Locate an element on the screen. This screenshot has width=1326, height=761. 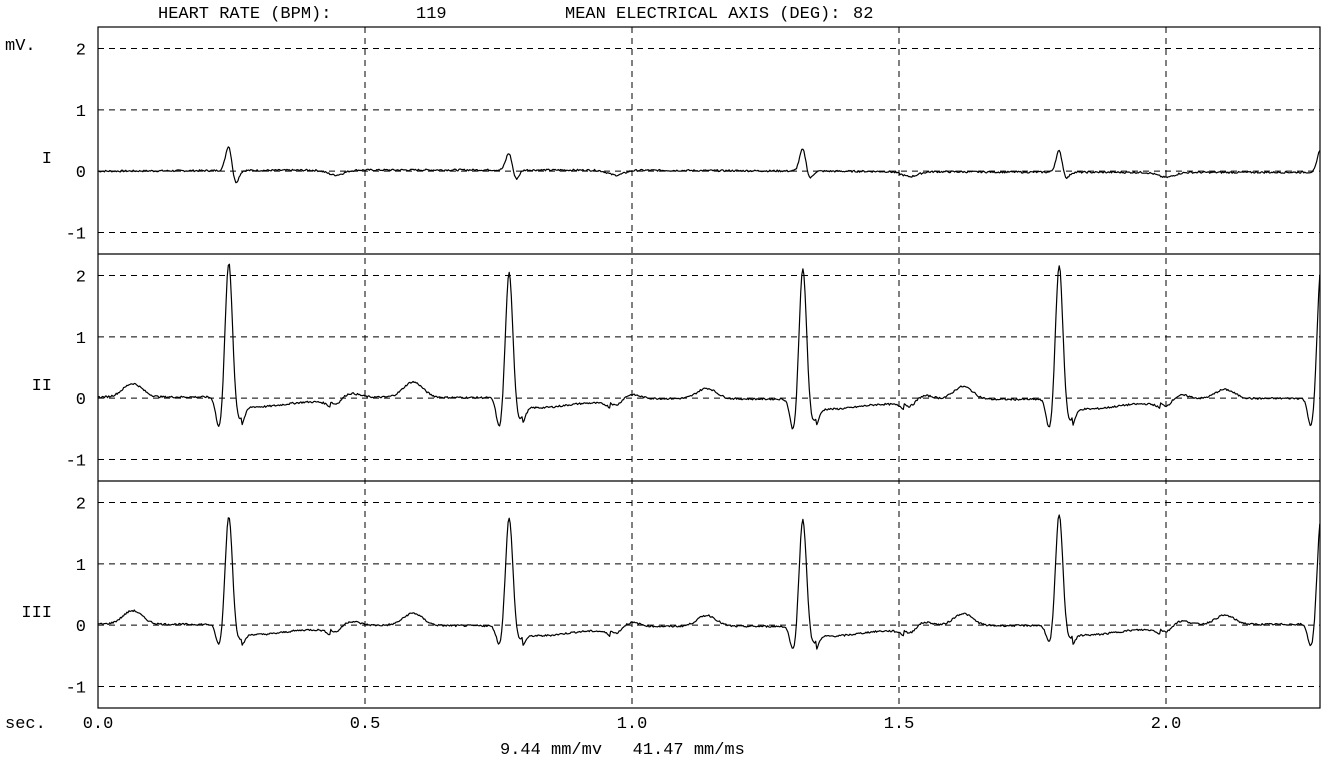
lead-name: I is located at coordinates (47, 159).